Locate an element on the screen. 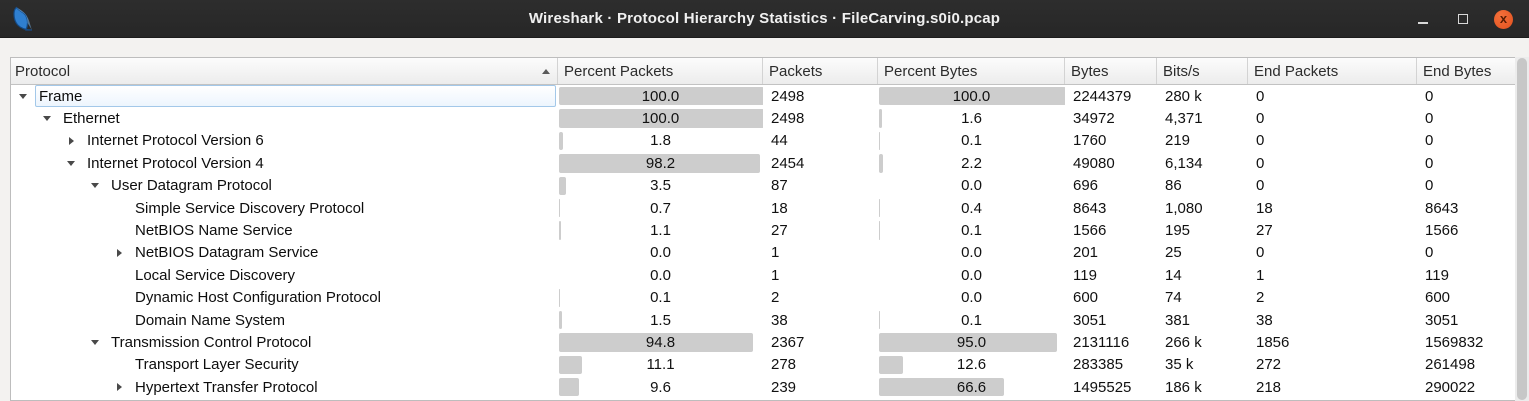 The height and width of the screenshot is (401, 1529). protocol-cell: Frame is located at coordinates (284, 96).